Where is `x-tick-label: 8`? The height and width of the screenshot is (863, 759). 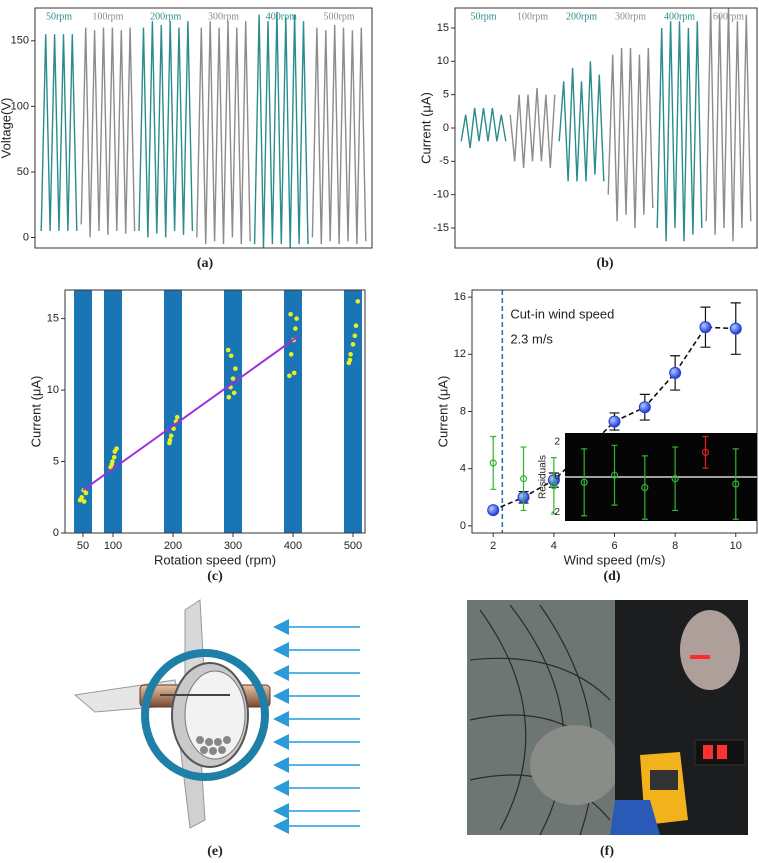 x-tick-label: 8 is located at coordinates (675, 546).